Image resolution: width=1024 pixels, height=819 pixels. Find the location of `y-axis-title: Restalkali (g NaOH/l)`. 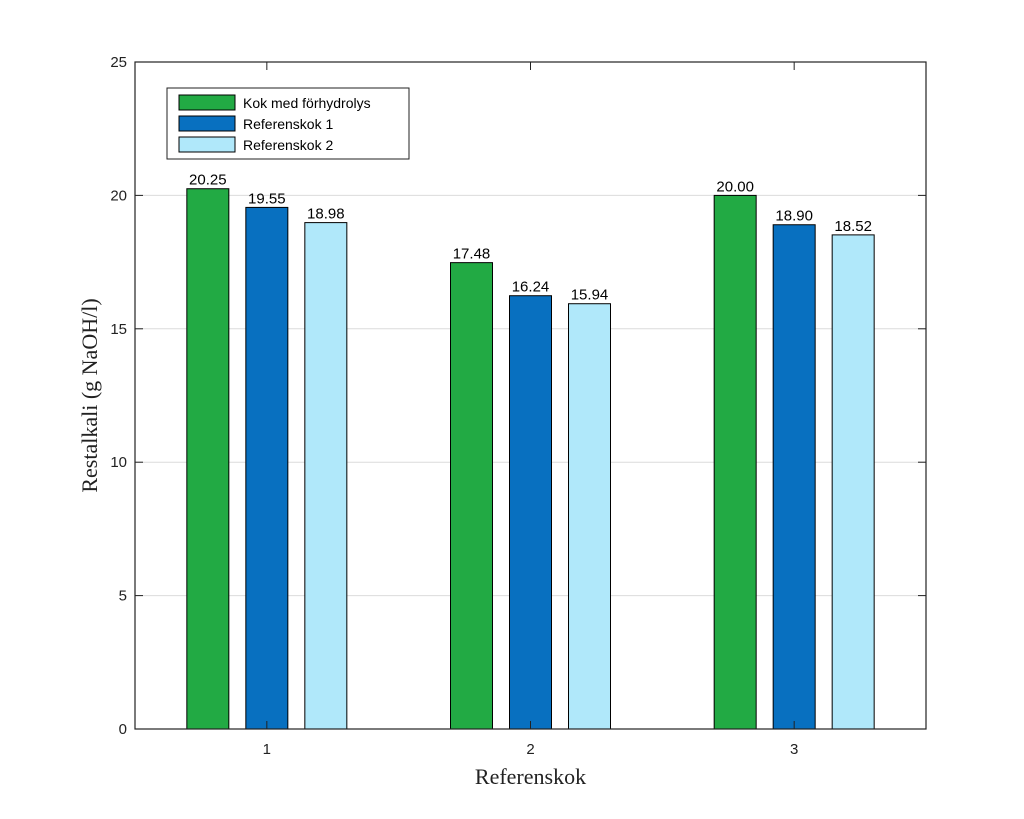

y-axis-title: Restalkali (g NaOH/l) is located at coordinates (89, 395).